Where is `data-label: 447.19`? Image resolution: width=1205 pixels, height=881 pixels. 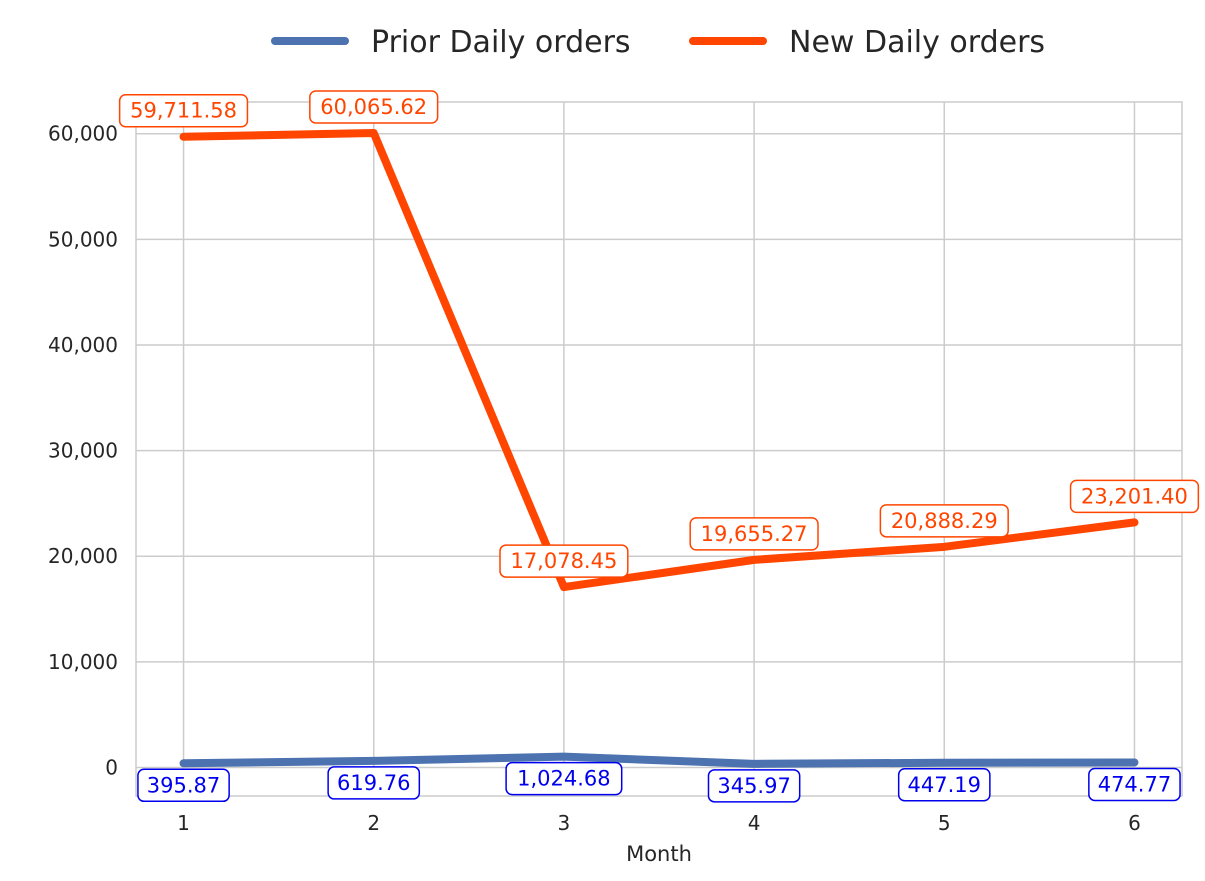 data-label: 447.19 is located at coordinates (944, 785).